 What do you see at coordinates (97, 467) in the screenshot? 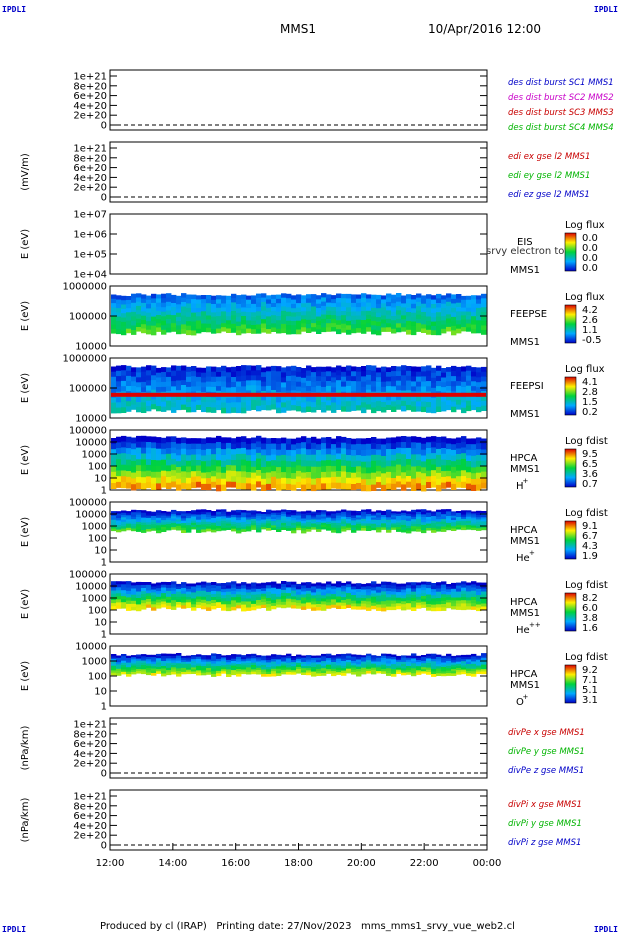
I see `y-tick-label: 100` at bounding box center [97, 467].